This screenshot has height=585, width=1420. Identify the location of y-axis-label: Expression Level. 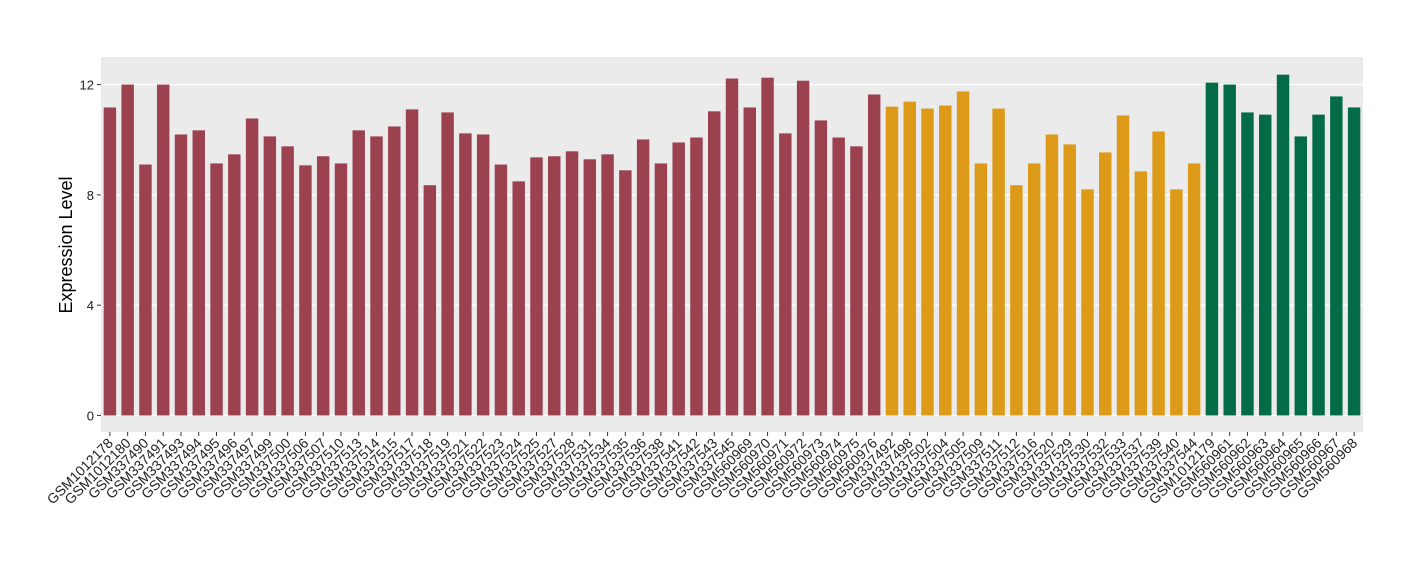
(66, 244).